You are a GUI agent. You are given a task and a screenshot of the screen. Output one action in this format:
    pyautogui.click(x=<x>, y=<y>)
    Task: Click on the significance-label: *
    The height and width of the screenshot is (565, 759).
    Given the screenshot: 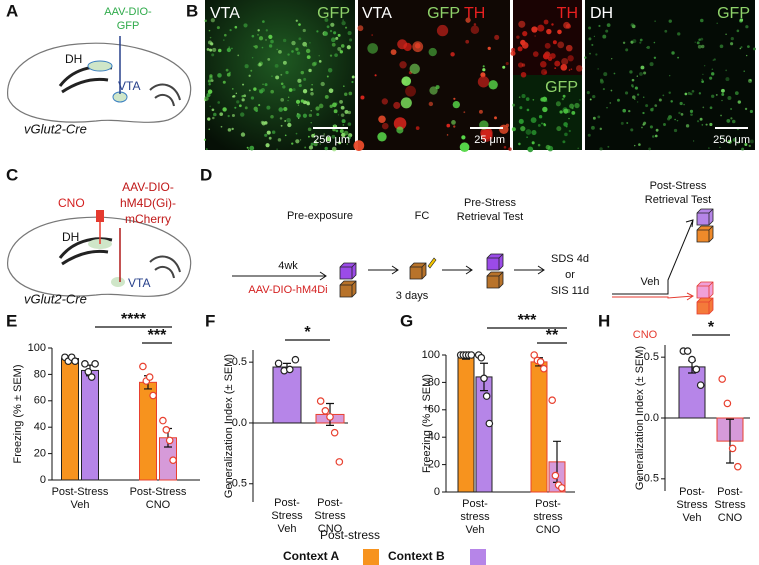 What is the action you would take?
    pyautogui.click(x=307, y=332)
    